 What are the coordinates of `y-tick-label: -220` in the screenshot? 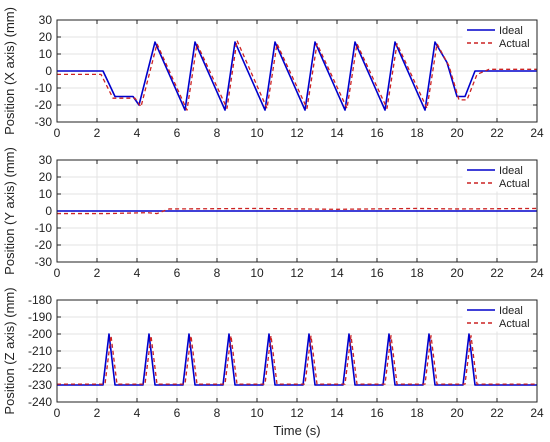 It's located at (40, 368).